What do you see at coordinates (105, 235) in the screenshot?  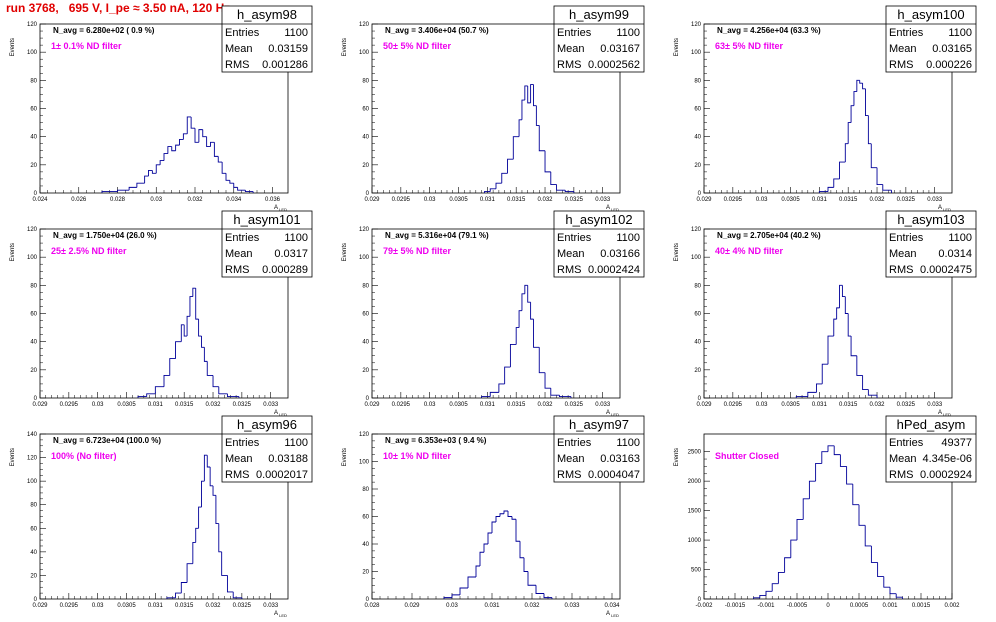 I see `navg-label: N_avg = 1.750e+04 (26.0 %)` at bounding box center [105, 235].